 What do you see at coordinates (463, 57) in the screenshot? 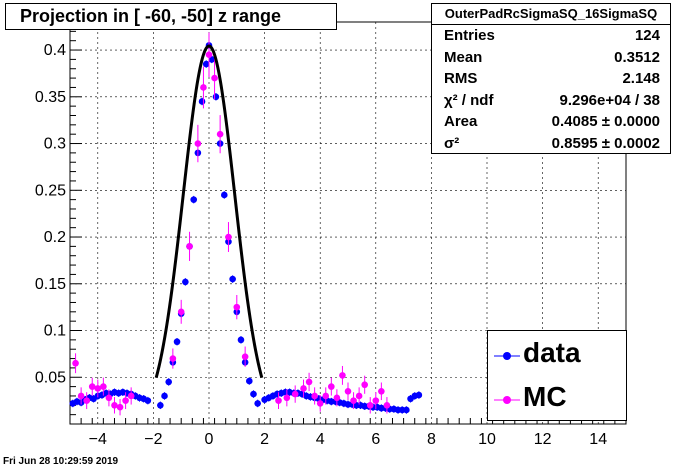
I see `stats-key: Mean` at bounding box center [463, 57].